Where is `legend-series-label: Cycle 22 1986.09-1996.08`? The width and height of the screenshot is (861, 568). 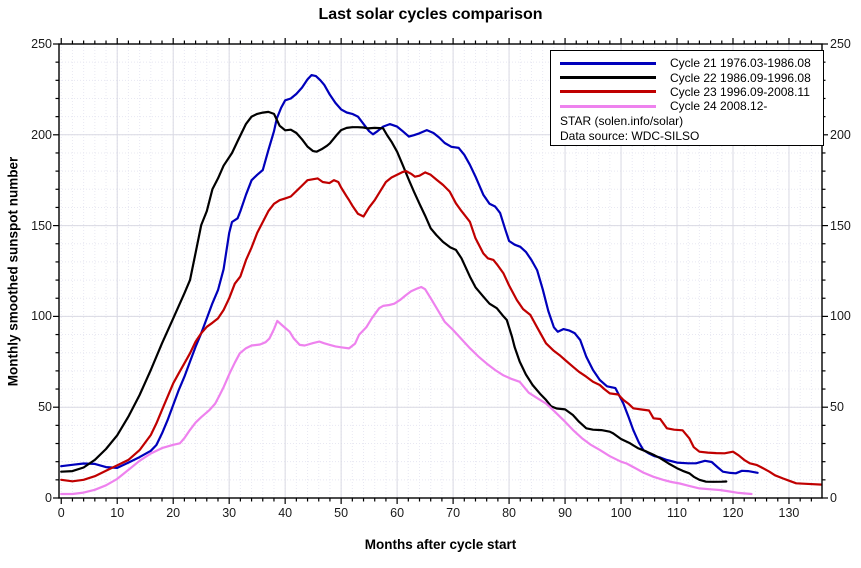
legend-series-label: Cycle 22 1986.09-1996.08 is located at coordinates (740, 77).